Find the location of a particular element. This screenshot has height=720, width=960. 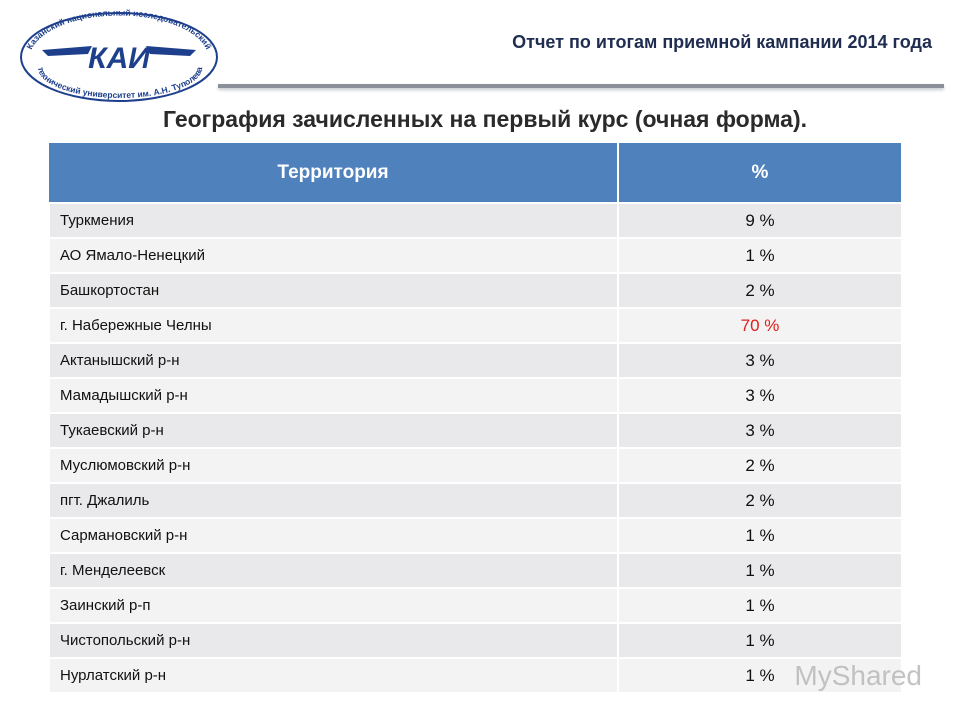

territory-cell: г. Набережные Челны is located at coordinates (333, 325).